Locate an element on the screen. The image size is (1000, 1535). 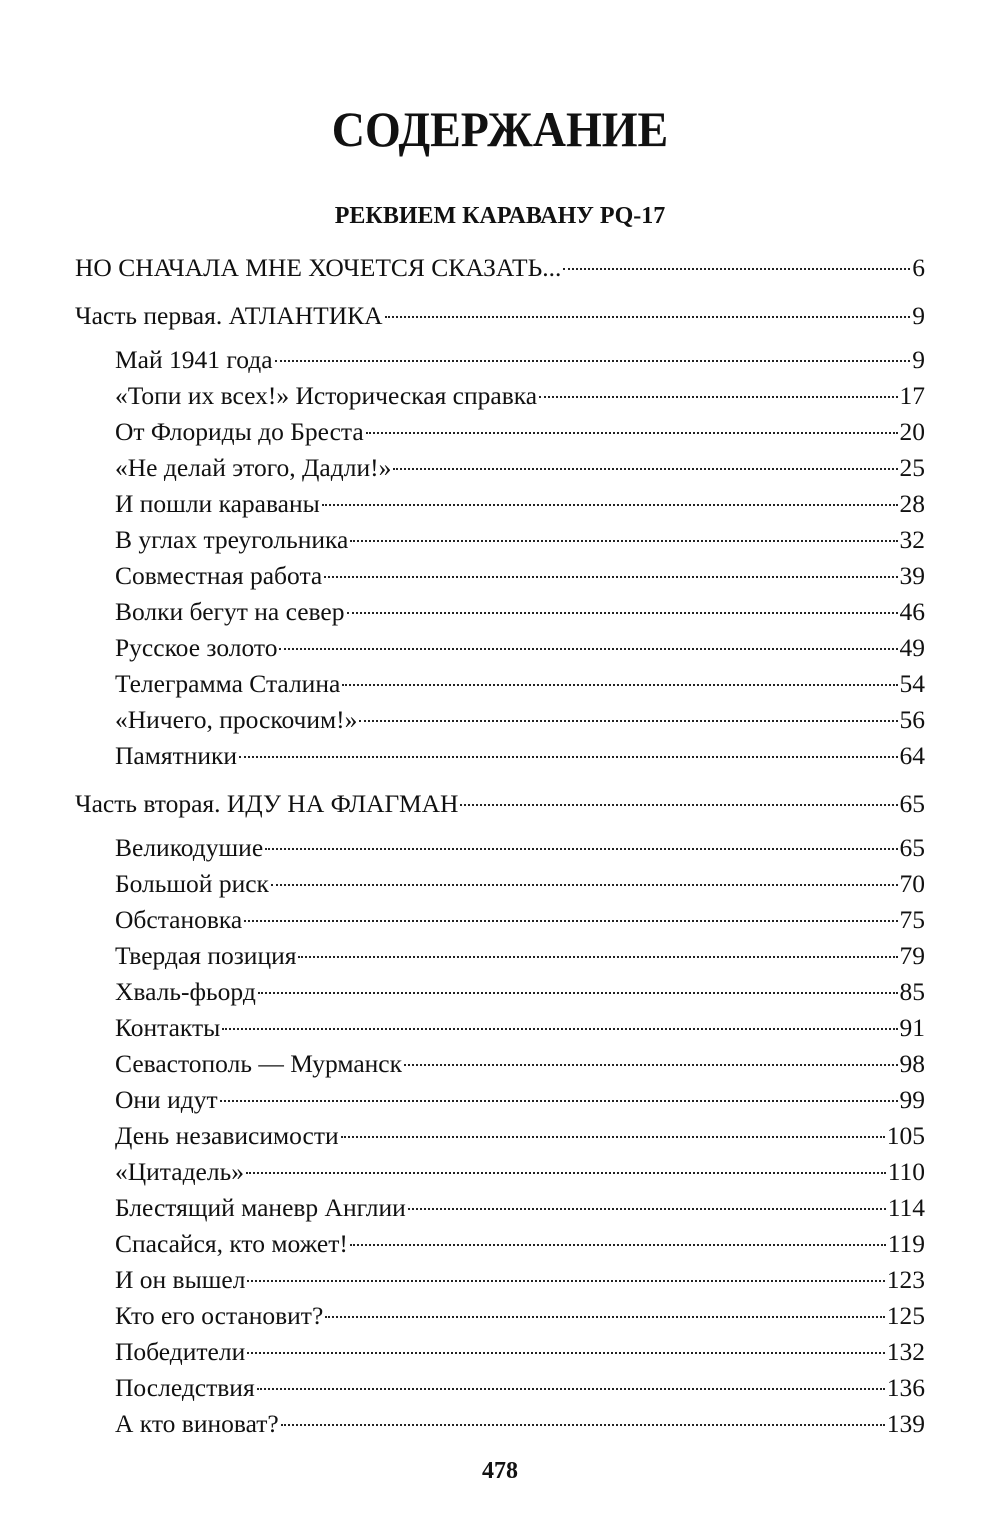
toc-entry-page: 39 is located at coordinates (912, 575).